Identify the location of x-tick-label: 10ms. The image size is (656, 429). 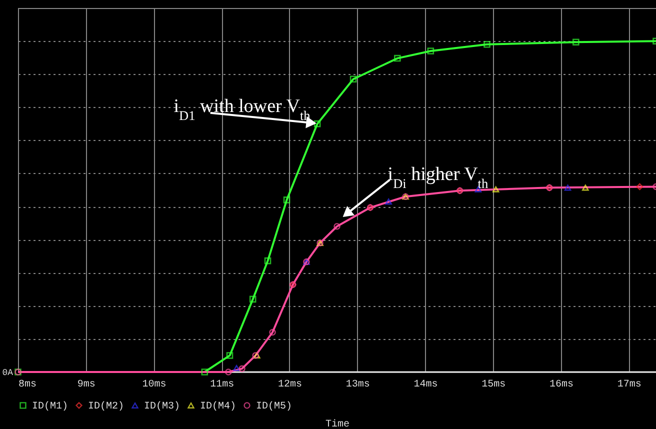
(154, 385).